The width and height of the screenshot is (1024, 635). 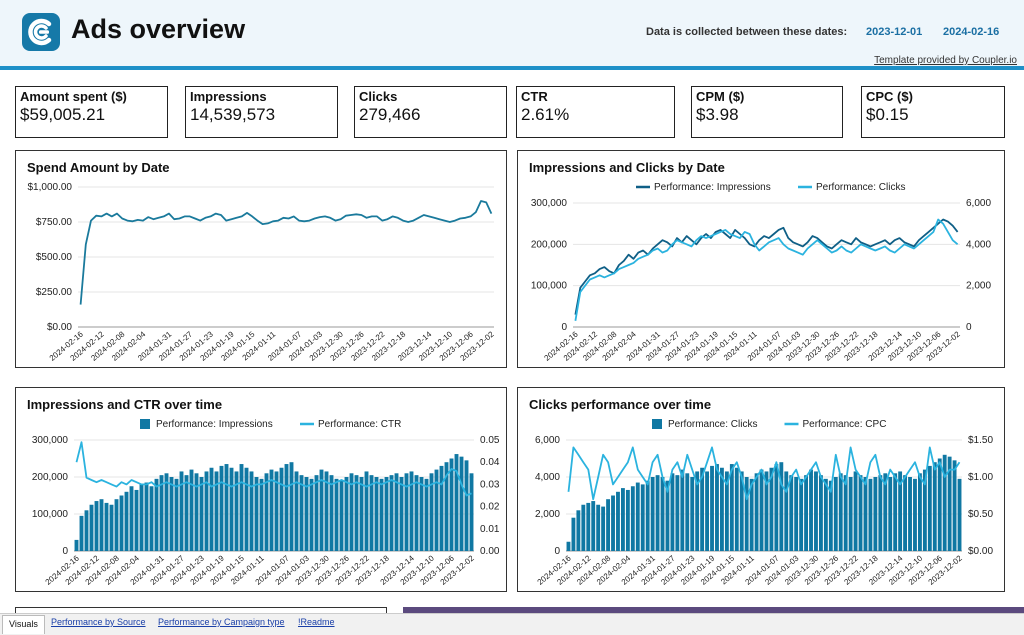 I want to click on tab-performance-by-campaign-type: Performance by Campaign type, so click(x=221, y=622).